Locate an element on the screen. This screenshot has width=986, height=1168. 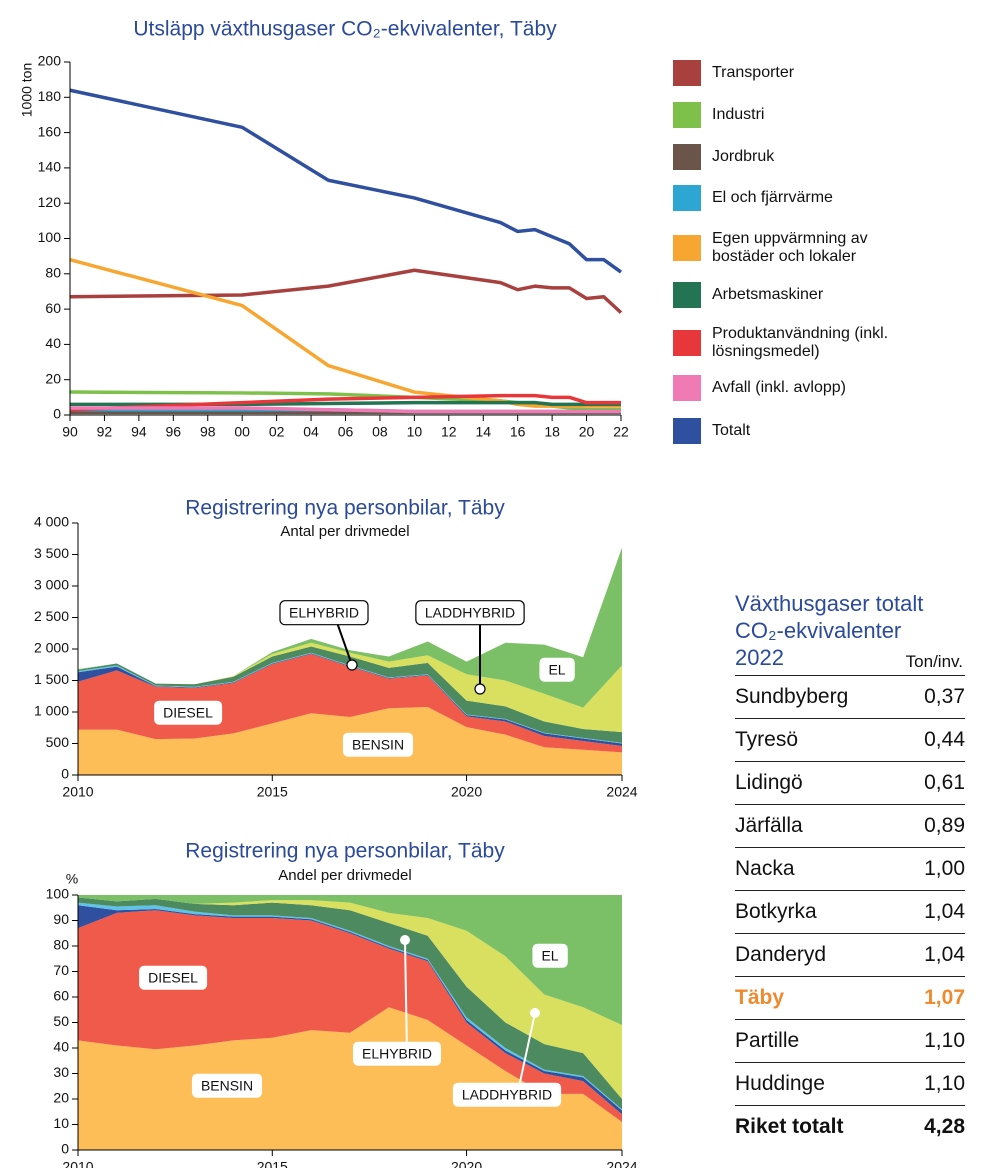
table-row: Huddinge 1,10 is located at coordinates (850, 1084).